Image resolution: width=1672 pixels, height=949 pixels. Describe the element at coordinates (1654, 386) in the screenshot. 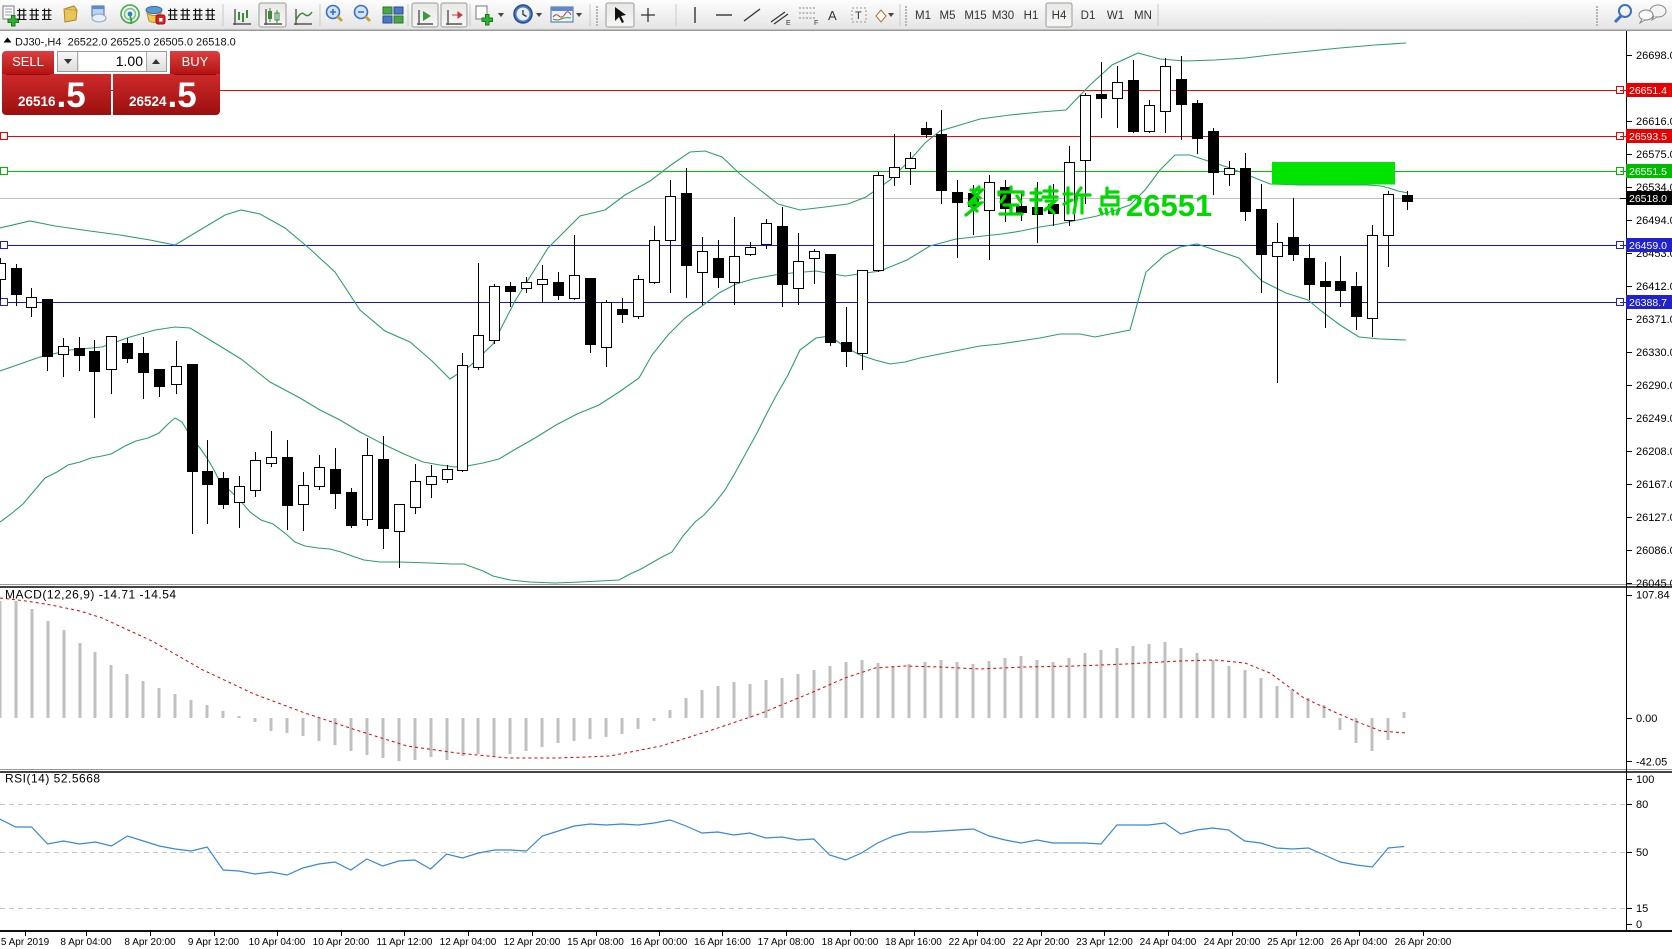

I see `svg-text: 26290.0` at that location.